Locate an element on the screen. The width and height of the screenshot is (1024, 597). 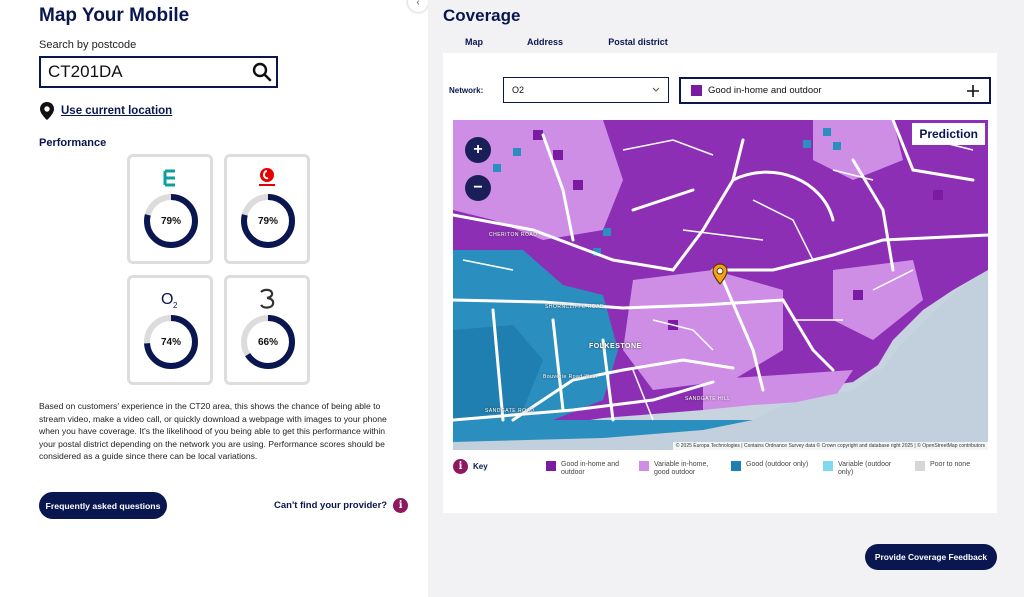
map-place-folkestone: FOLKESTONE is located at coordinates (615, 346).